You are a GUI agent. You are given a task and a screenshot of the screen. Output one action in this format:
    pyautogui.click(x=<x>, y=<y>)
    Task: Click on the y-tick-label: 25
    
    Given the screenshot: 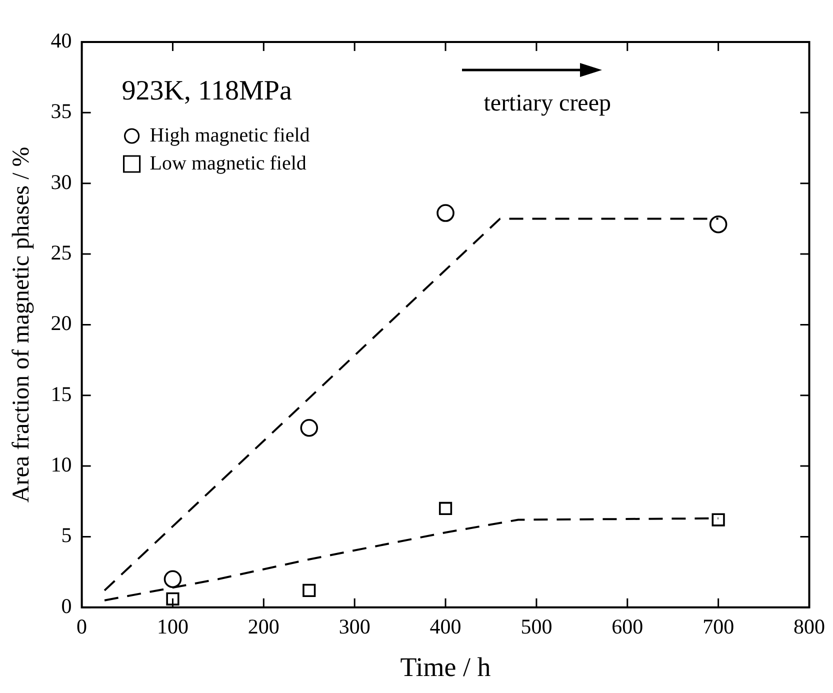 What is the action you would take?
    pyautogui.click(x=61, y=252)
    